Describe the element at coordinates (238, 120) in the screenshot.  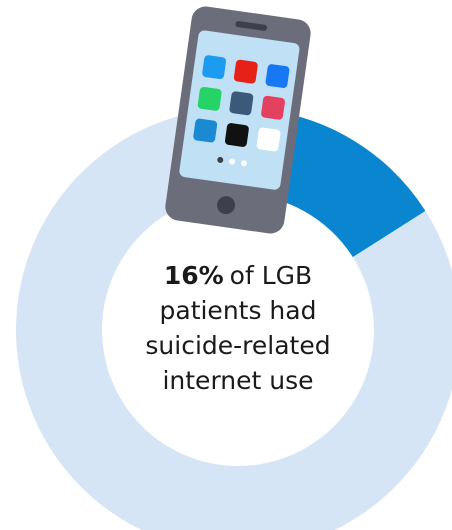
I see `phone-icon` at that location.